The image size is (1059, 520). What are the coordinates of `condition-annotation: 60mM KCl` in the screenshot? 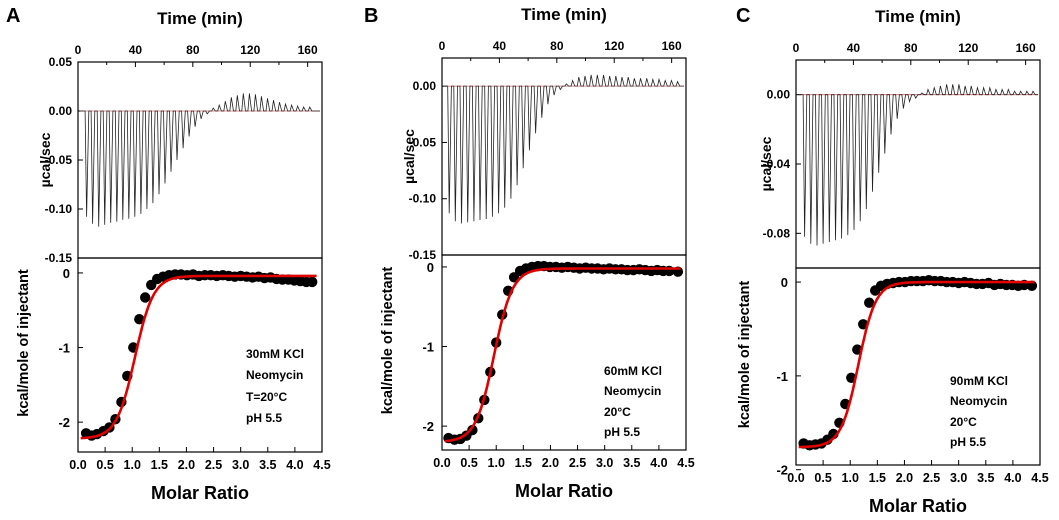 It's located at (633, 371).